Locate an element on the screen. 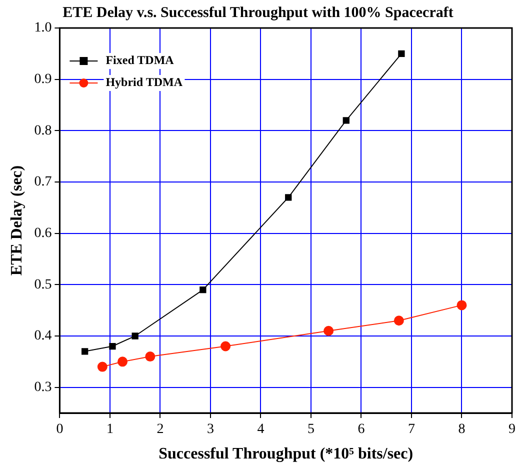 This screenshot has height=468, width=526. y-tick-label: 0.9 is located at coordinates (43, 80).